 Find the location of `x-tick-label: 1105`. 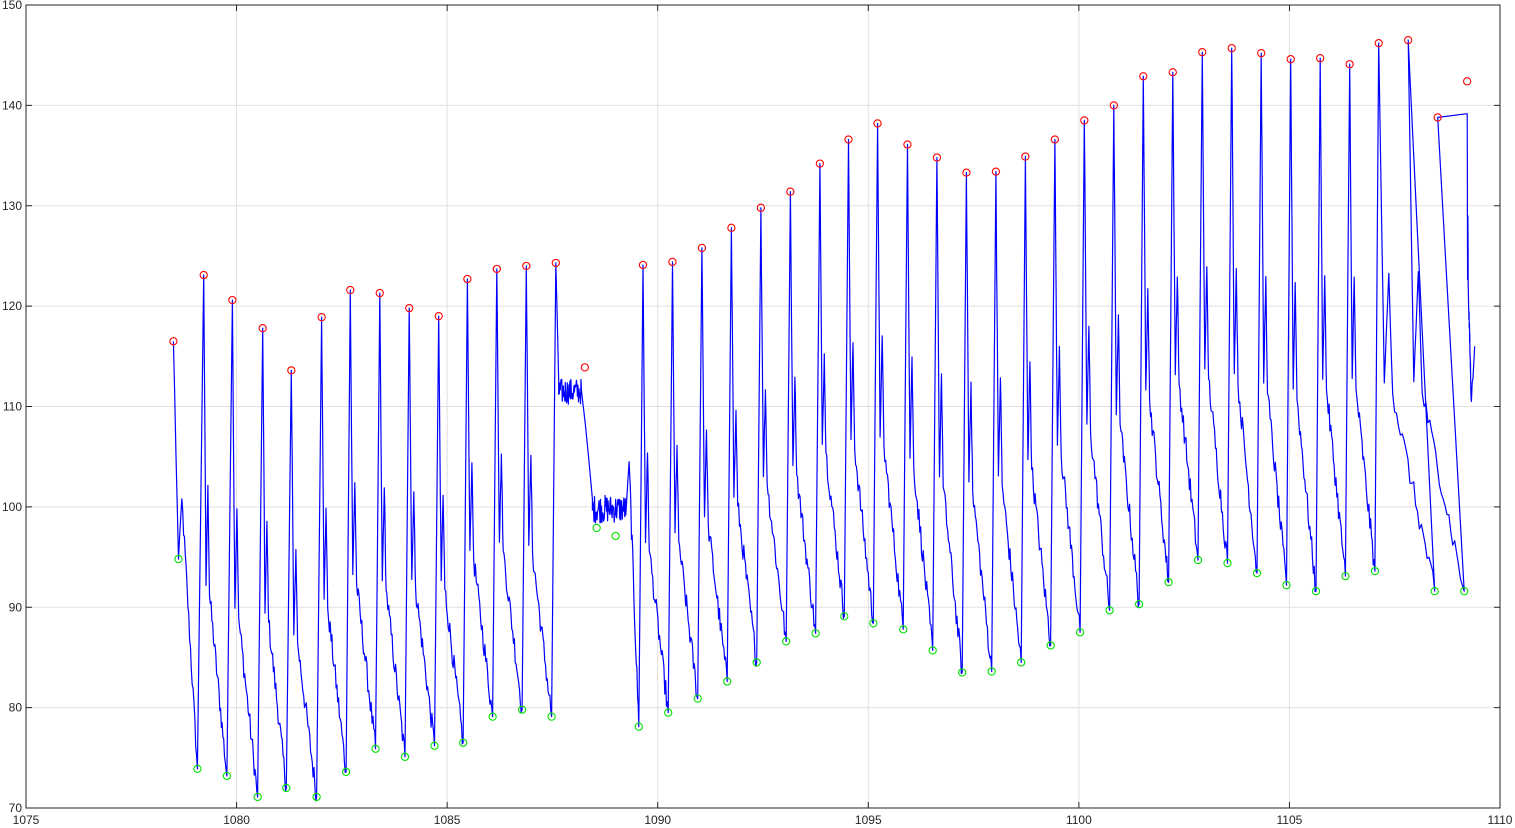

x-tick-label: 1105 is located at coordinates (1290, 820).